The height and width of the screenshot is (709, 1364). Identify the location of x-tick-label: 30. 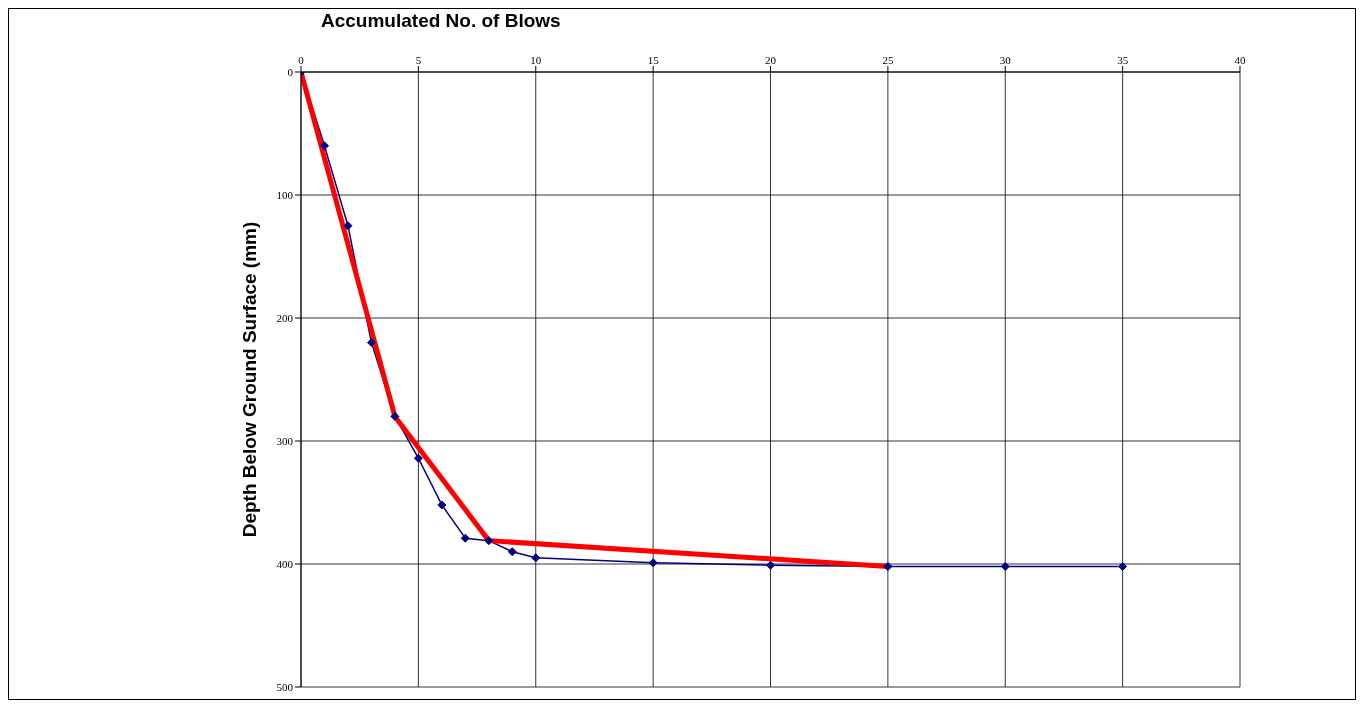
(1005, 60).